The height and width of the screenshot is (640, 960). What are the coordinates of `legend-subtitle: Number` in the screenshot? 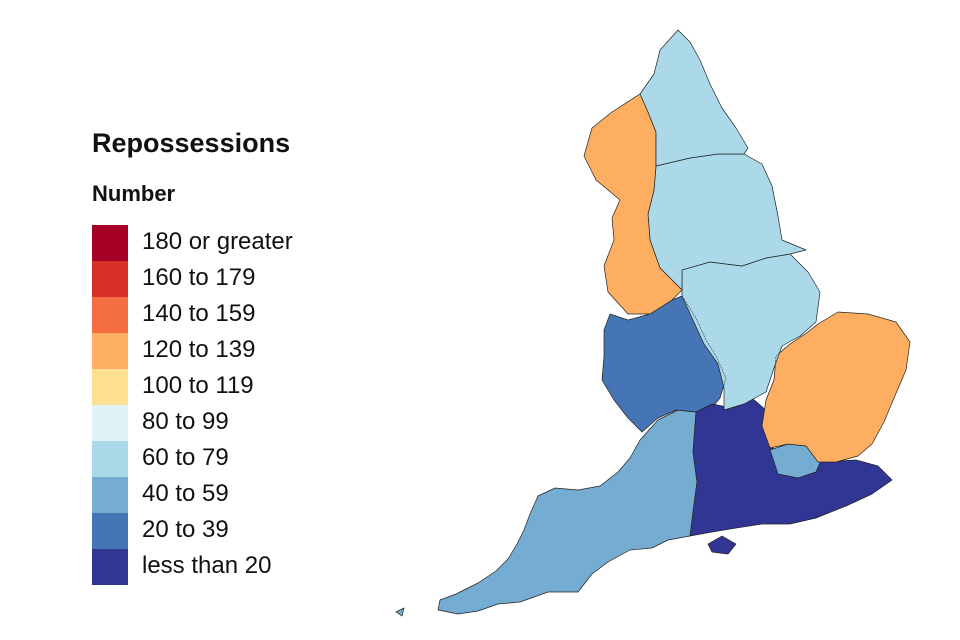 It's located at (134, 193).